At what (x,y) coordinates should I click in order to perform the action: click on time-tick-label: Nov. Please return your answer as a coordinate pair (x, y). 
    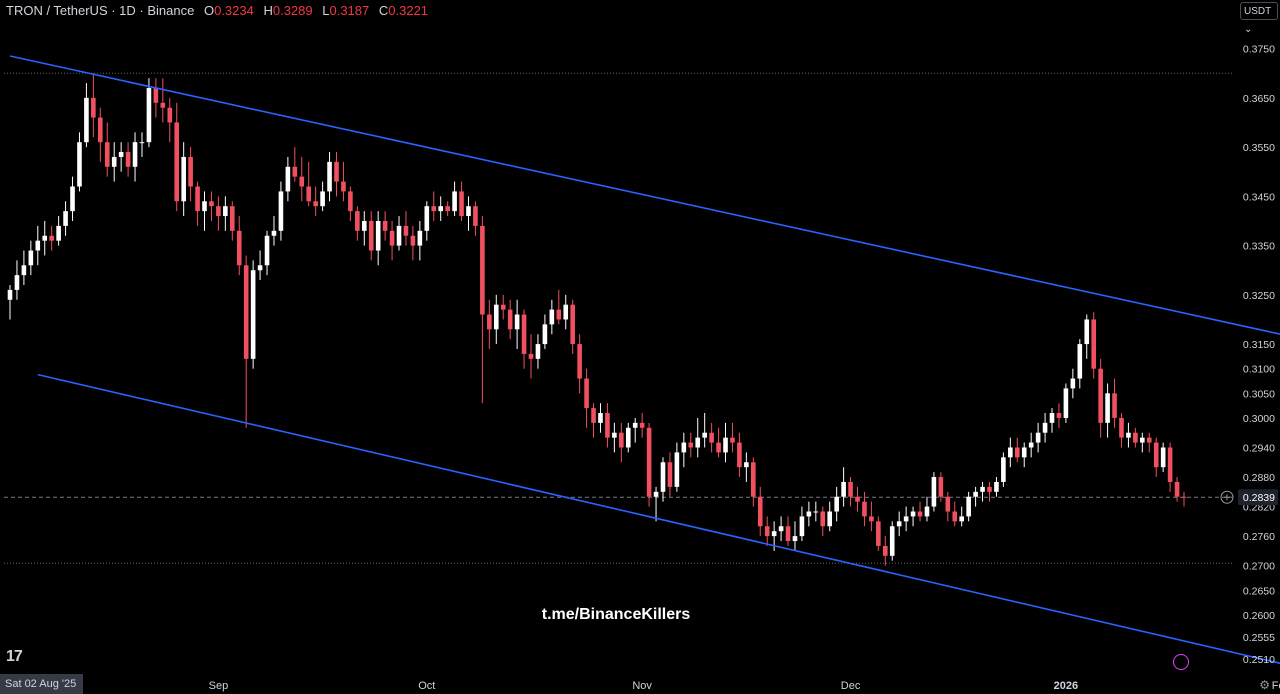
    Looking at the image, I should click on (642, 686).